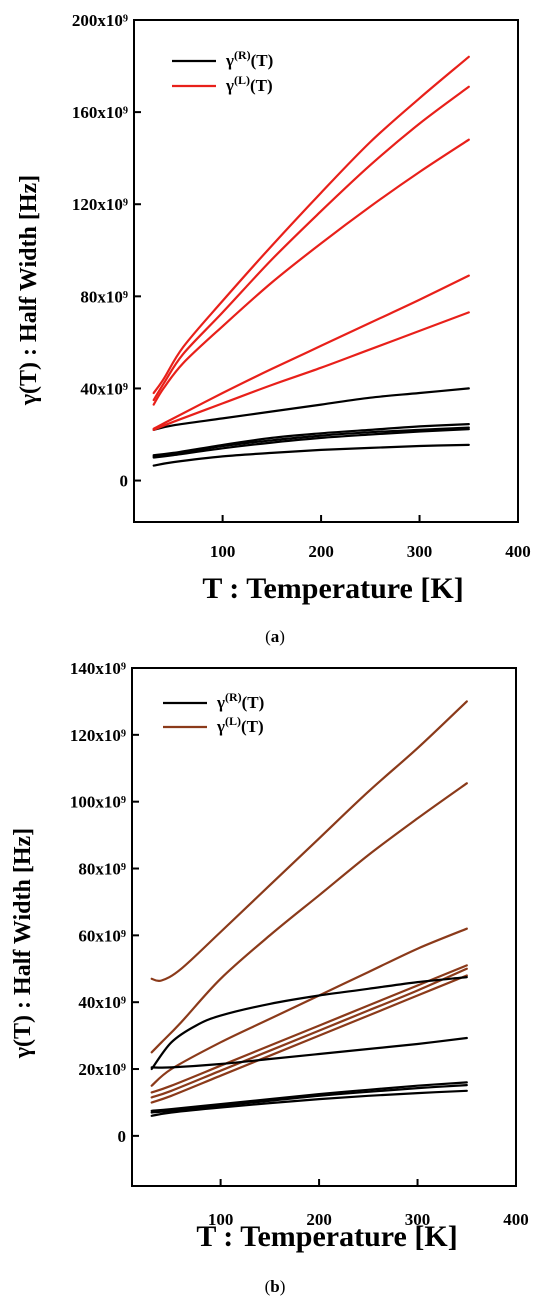 This screenshot has height=1299, width=550. What do you see at coordinates (275, 636) in the screenshot?
I see `figure-caption: (a)` at bounding box center [275, 636].